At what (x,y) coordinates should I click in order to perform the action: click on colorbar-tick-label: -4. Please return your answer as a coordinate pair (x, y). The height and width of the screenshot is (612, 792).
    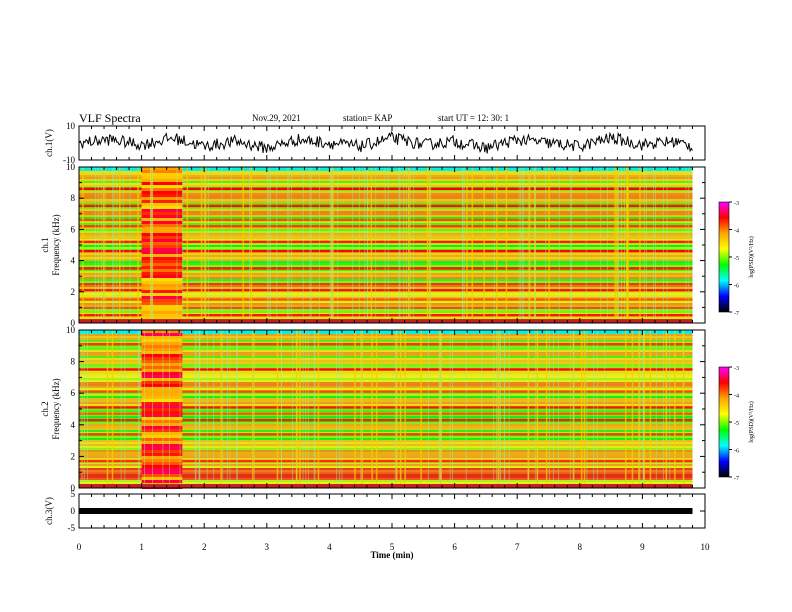
    Looking at the image, I should click on (736, 232).